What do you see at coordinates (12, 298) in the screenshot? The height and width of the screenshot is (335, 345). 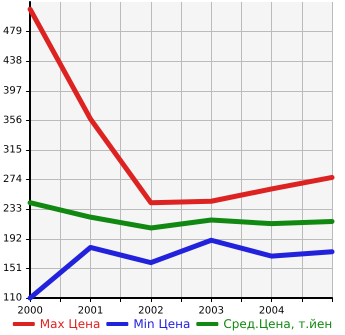 I see `y-tick-label: 110` at bounding box center [12, 298].